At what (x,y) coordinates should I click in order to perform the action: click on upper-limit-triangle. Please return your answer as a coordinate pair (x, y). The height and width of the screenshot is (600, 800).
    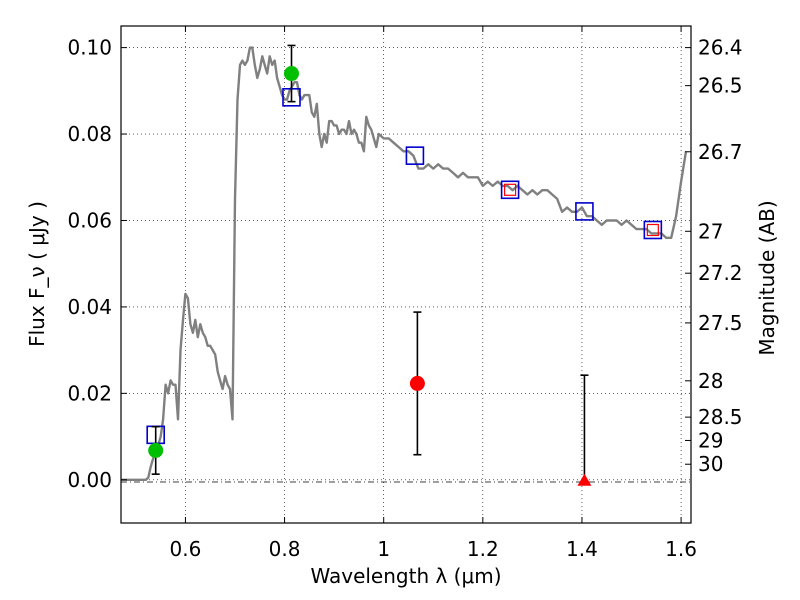
    Looking at the image, I should click on (584, 479).